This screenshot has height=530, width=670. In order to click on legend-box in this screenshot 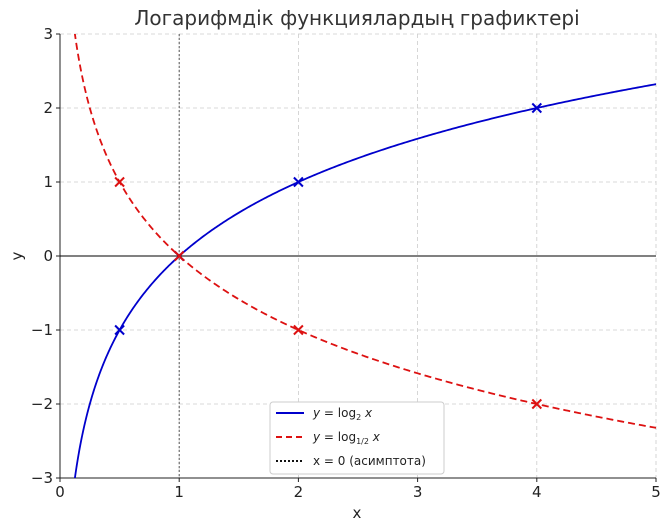, I will do `click(357, 438)`.